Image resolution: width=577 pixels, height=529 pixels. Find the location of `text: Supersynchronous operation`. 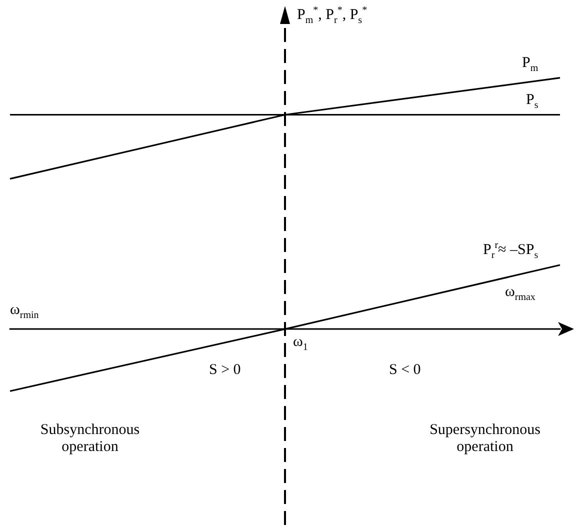

text: Supersynchronous operation is located at coordinates (485, 439).